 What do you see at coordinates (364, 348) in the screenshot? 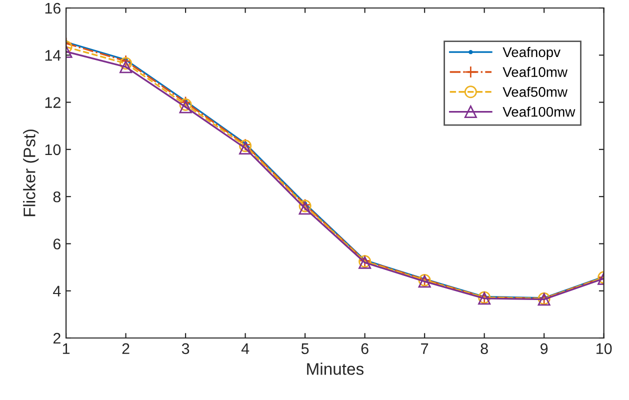
I see `x-tick-label: 6` at bounding box center [364, 348].